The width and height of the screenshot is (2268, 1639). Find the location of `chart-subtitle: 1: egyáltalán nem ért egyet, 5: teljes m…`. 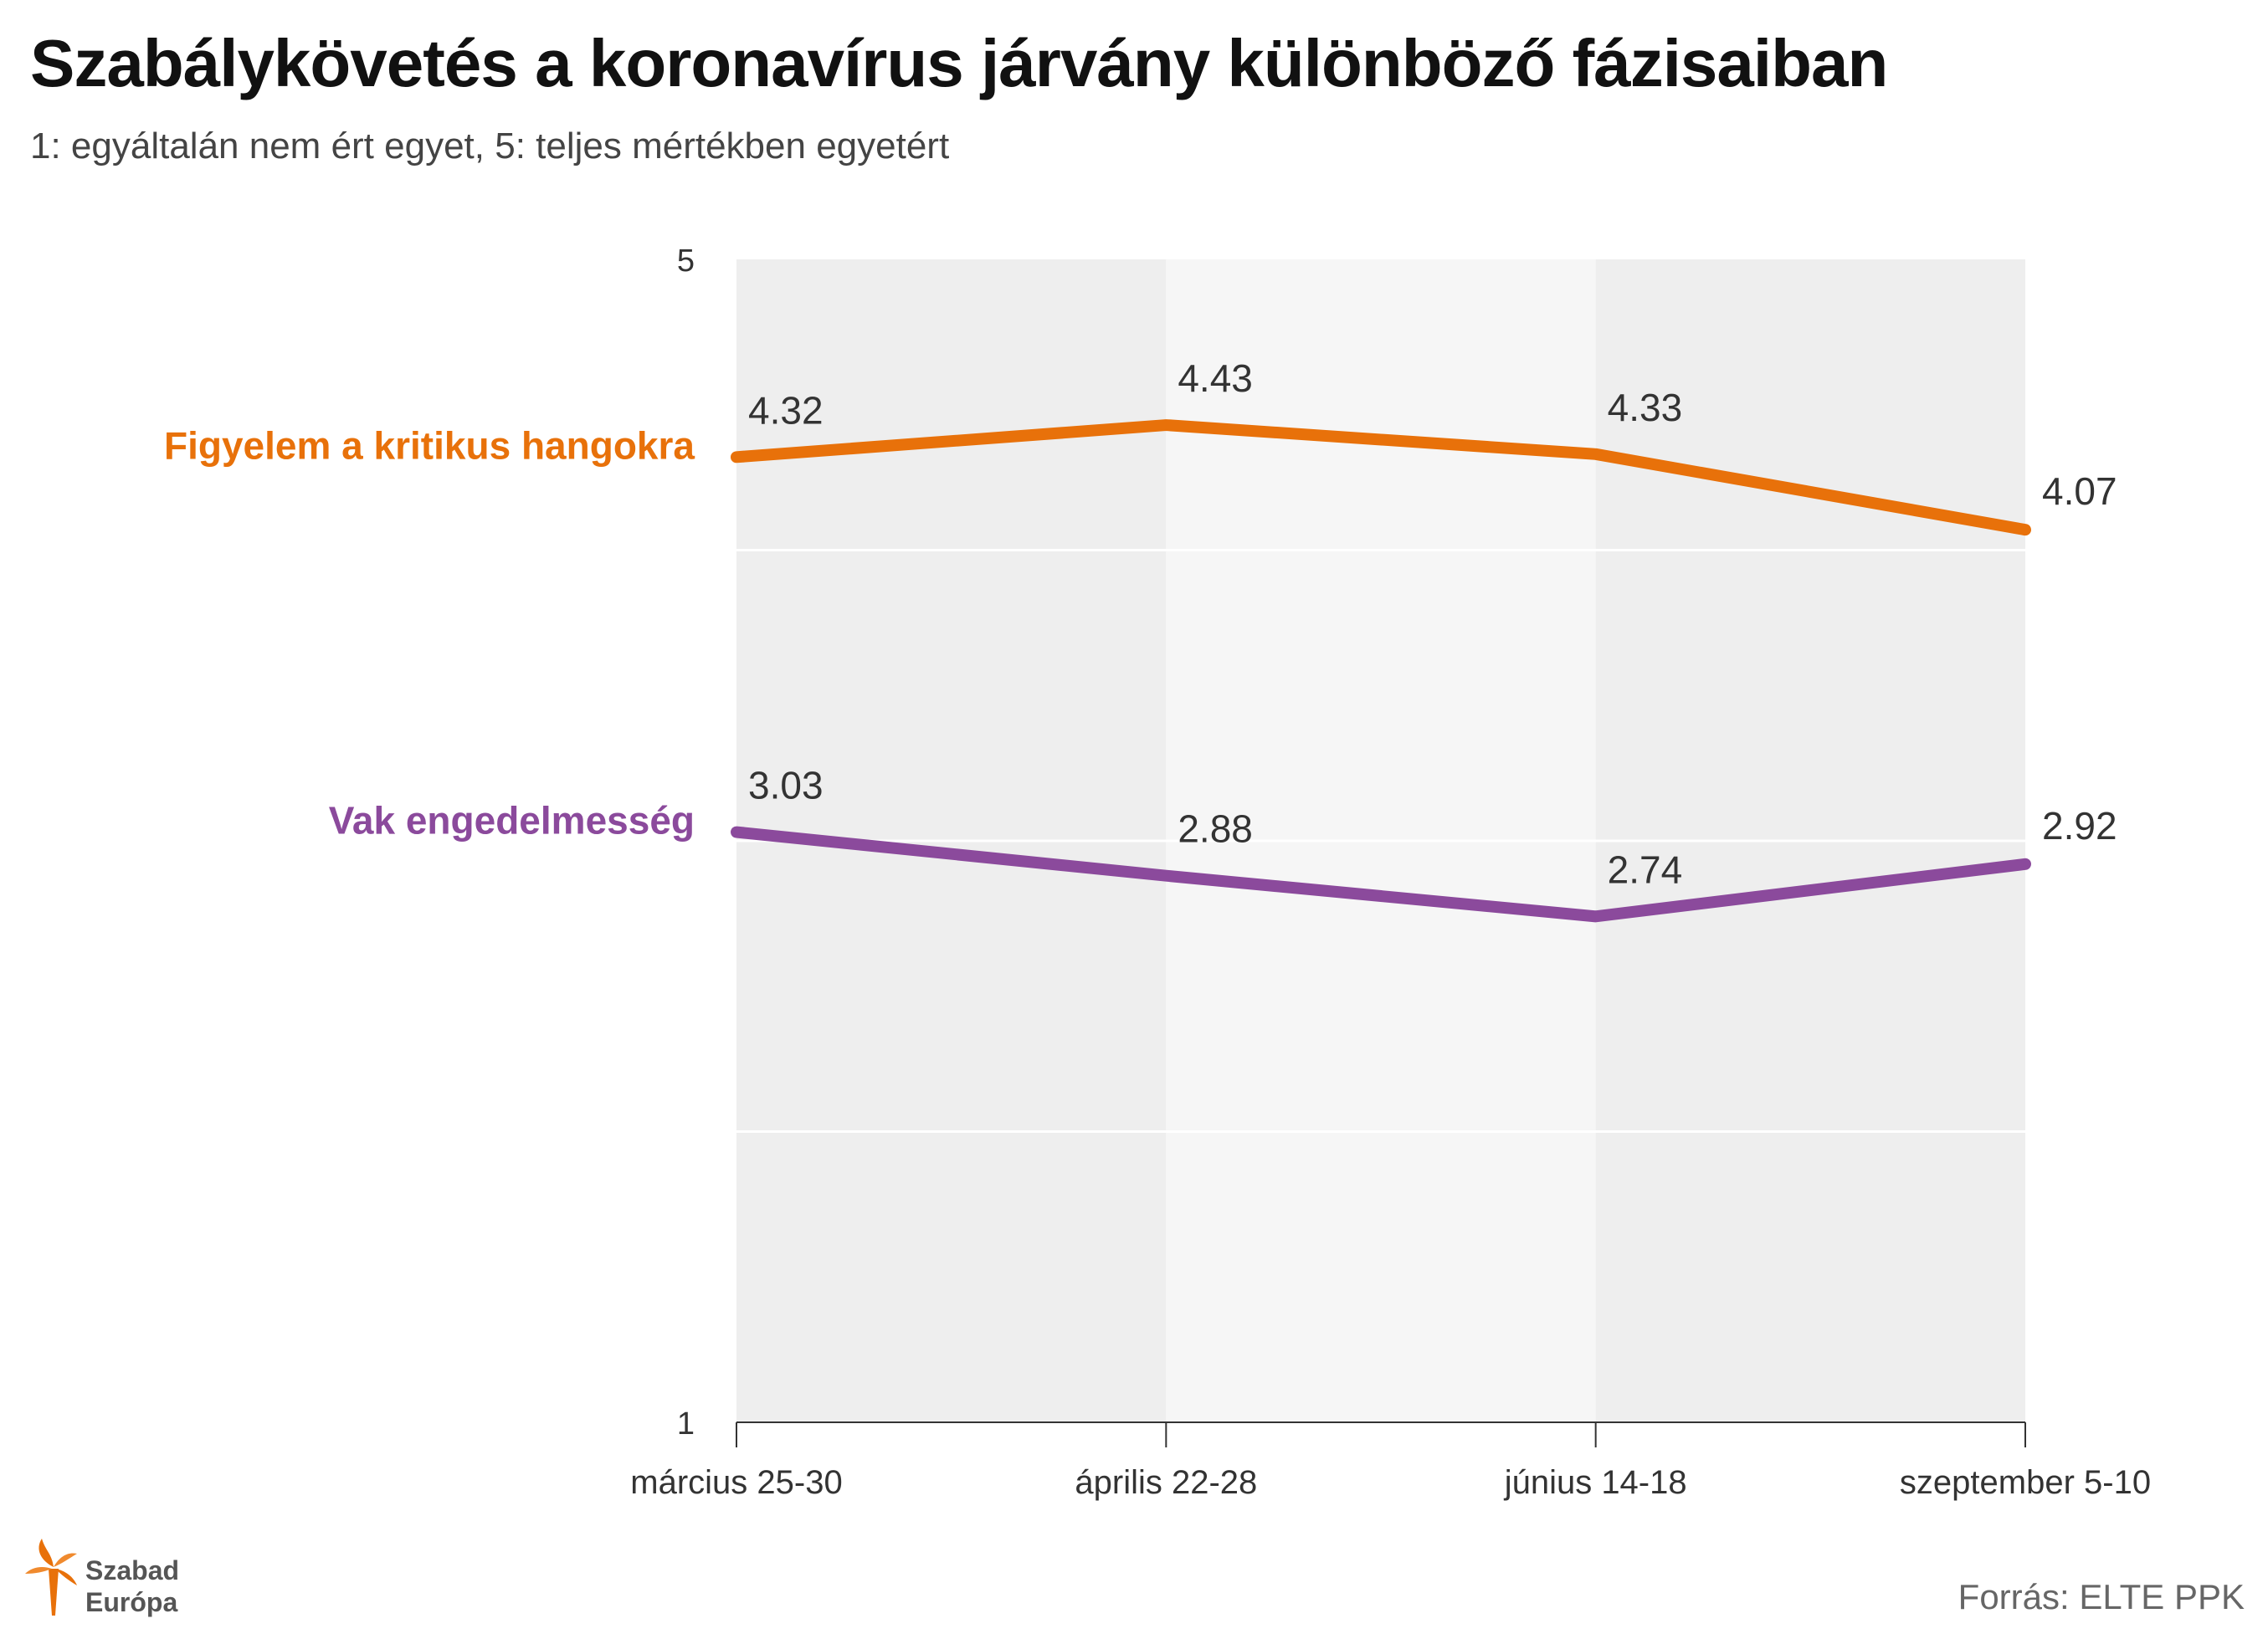

chart-subtitle: 1: egyáltalán nem ért egyet, 5: teljes m… is located at coordinates (490, 145).